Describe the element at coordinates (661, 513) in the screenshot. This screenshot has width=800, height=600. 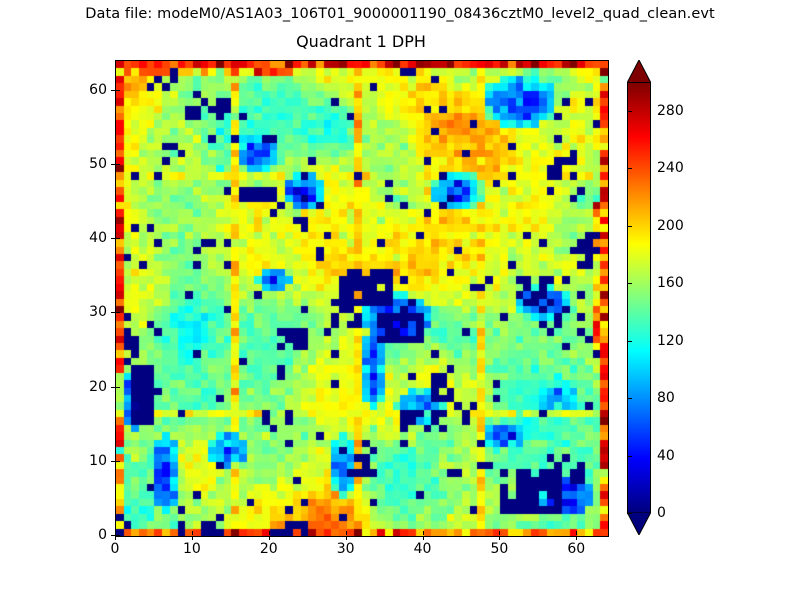
I see `colorbar-tick-label: 0` at that location.